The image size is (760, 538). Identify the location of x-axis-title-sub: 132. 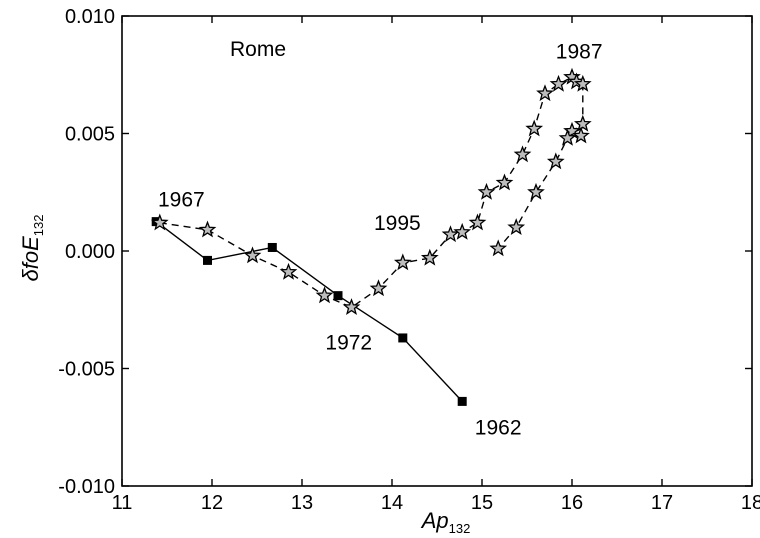
(460, 528).